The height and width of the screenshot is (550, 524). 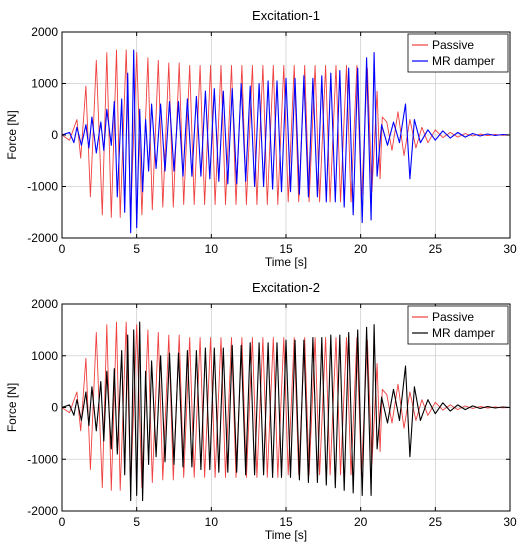 I want to click on chart-title: Excitation-2, so click(x=286, y=287).